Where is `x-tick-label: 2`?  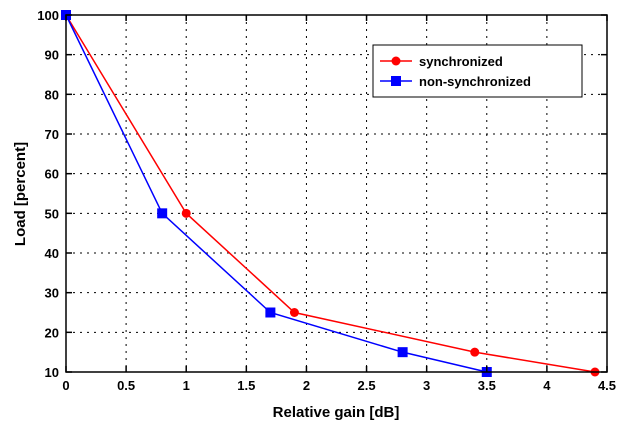
x-tick-label: 2 is located at coordinates (306, 385).